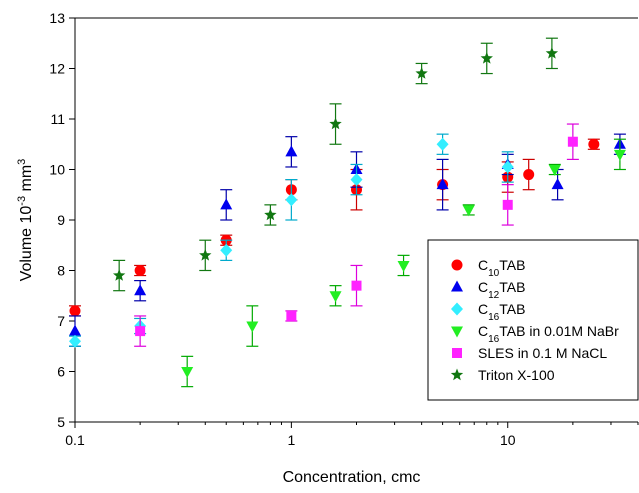 This screenshot has height=493, width=639. Describe the element at coordinates (57, 170) in the screenshot. I see `y-tick-label: 10` at that location.